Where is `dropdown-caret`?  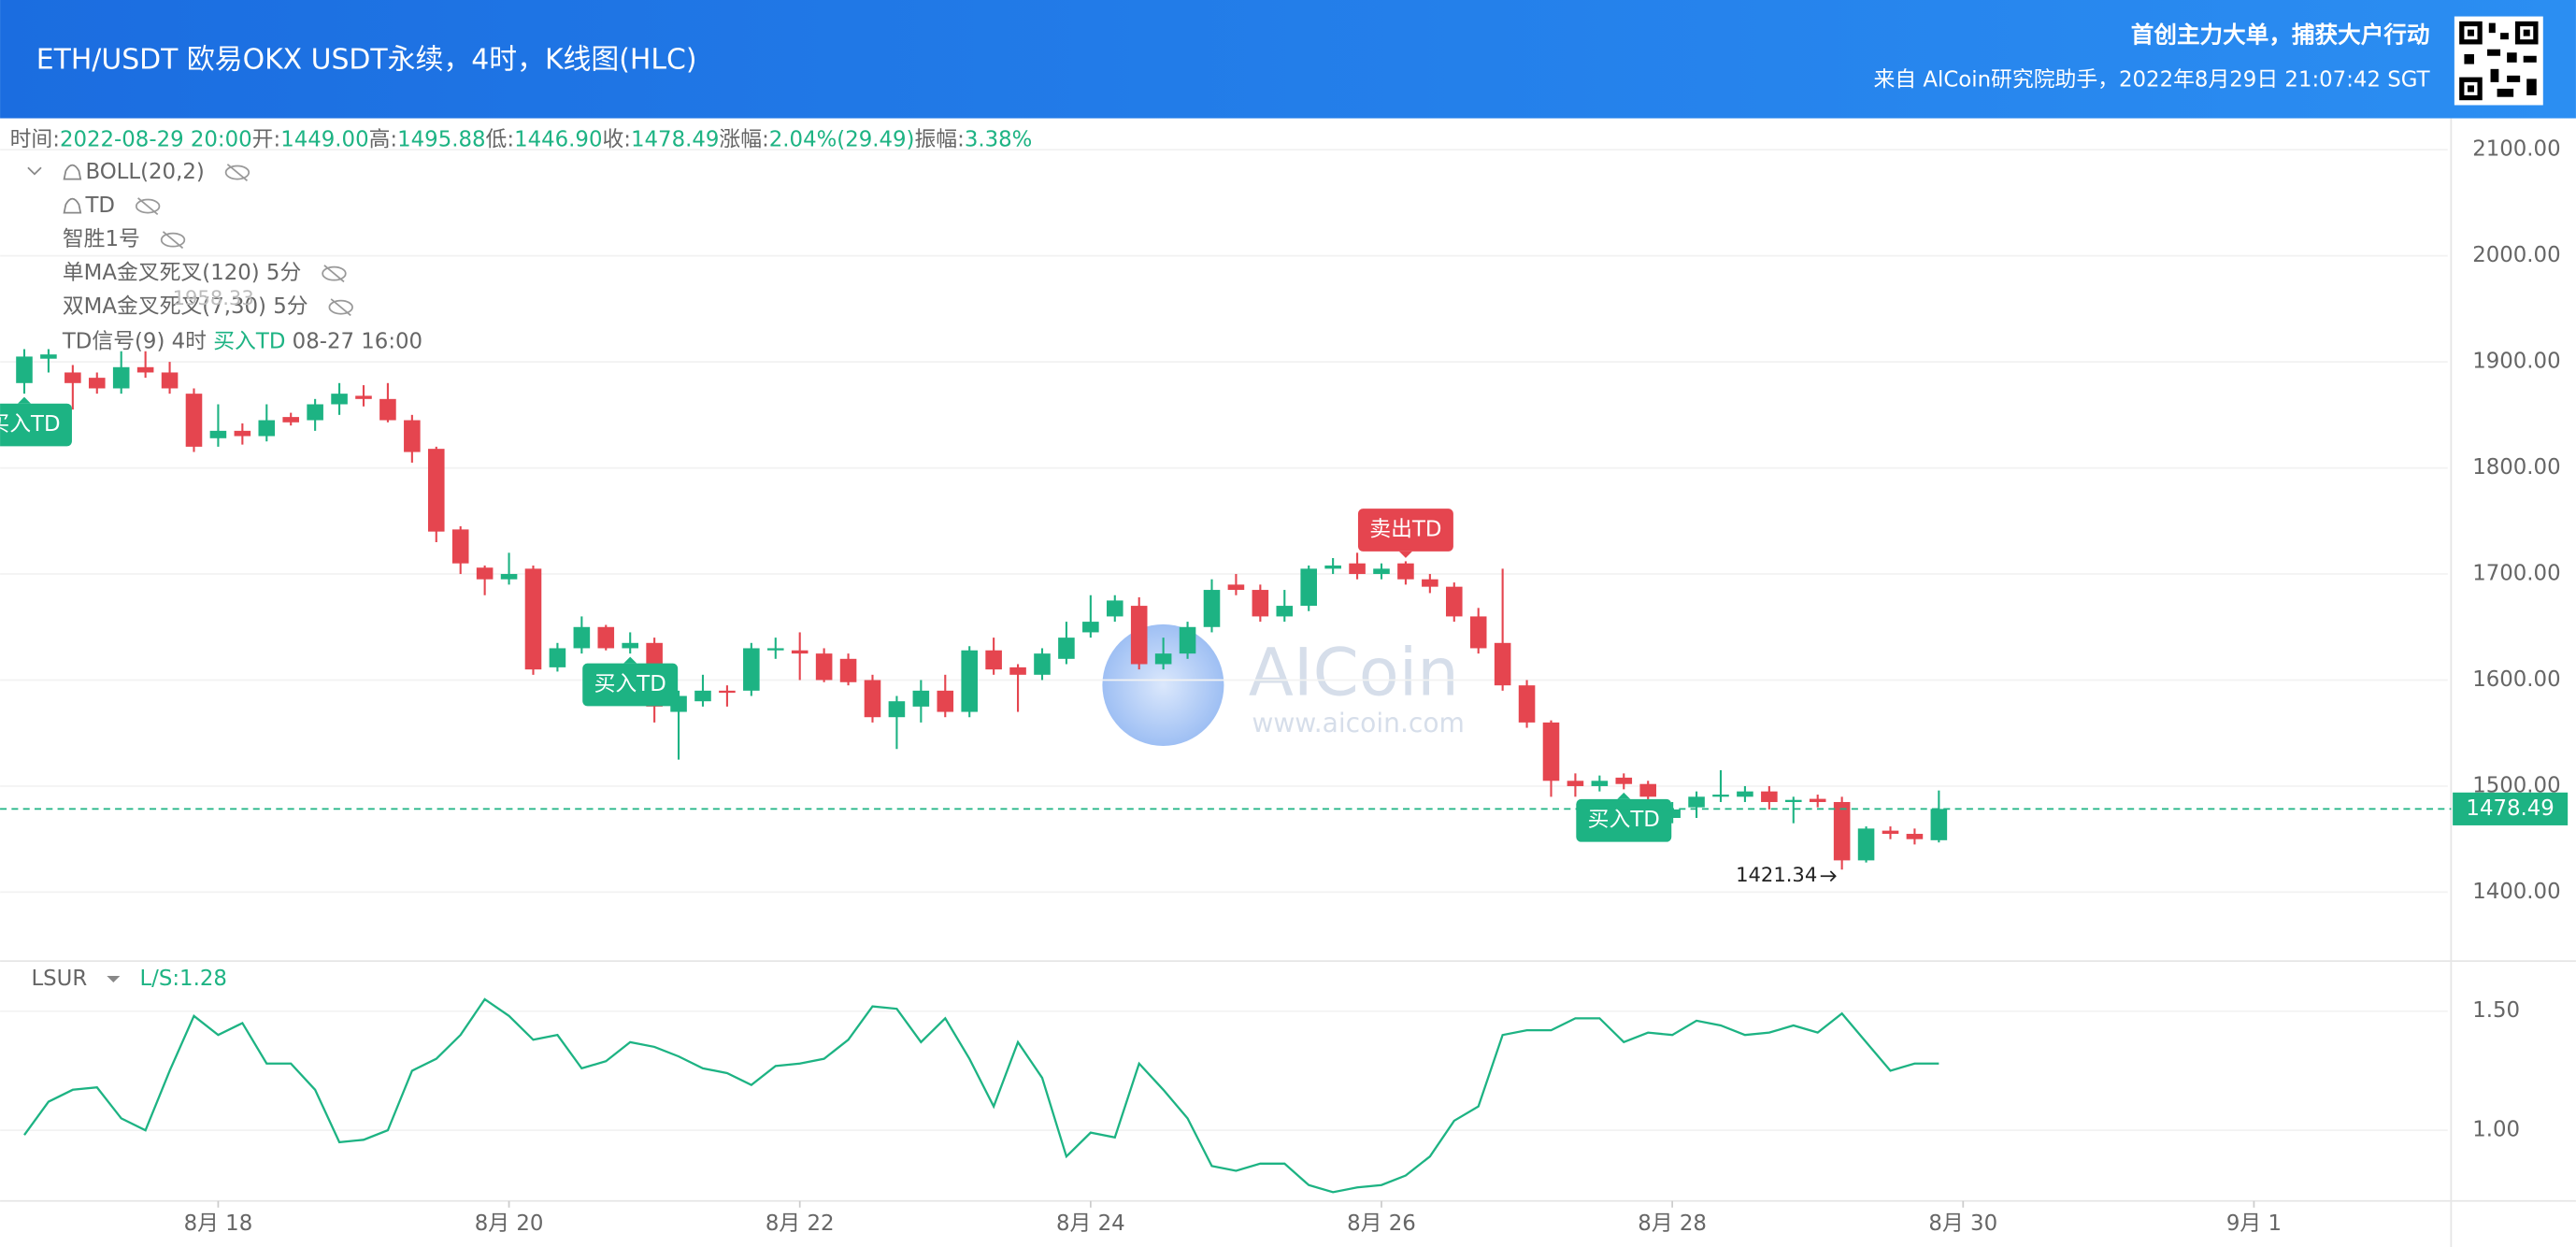
dropdown-caret is located at coordinates (114, 979).